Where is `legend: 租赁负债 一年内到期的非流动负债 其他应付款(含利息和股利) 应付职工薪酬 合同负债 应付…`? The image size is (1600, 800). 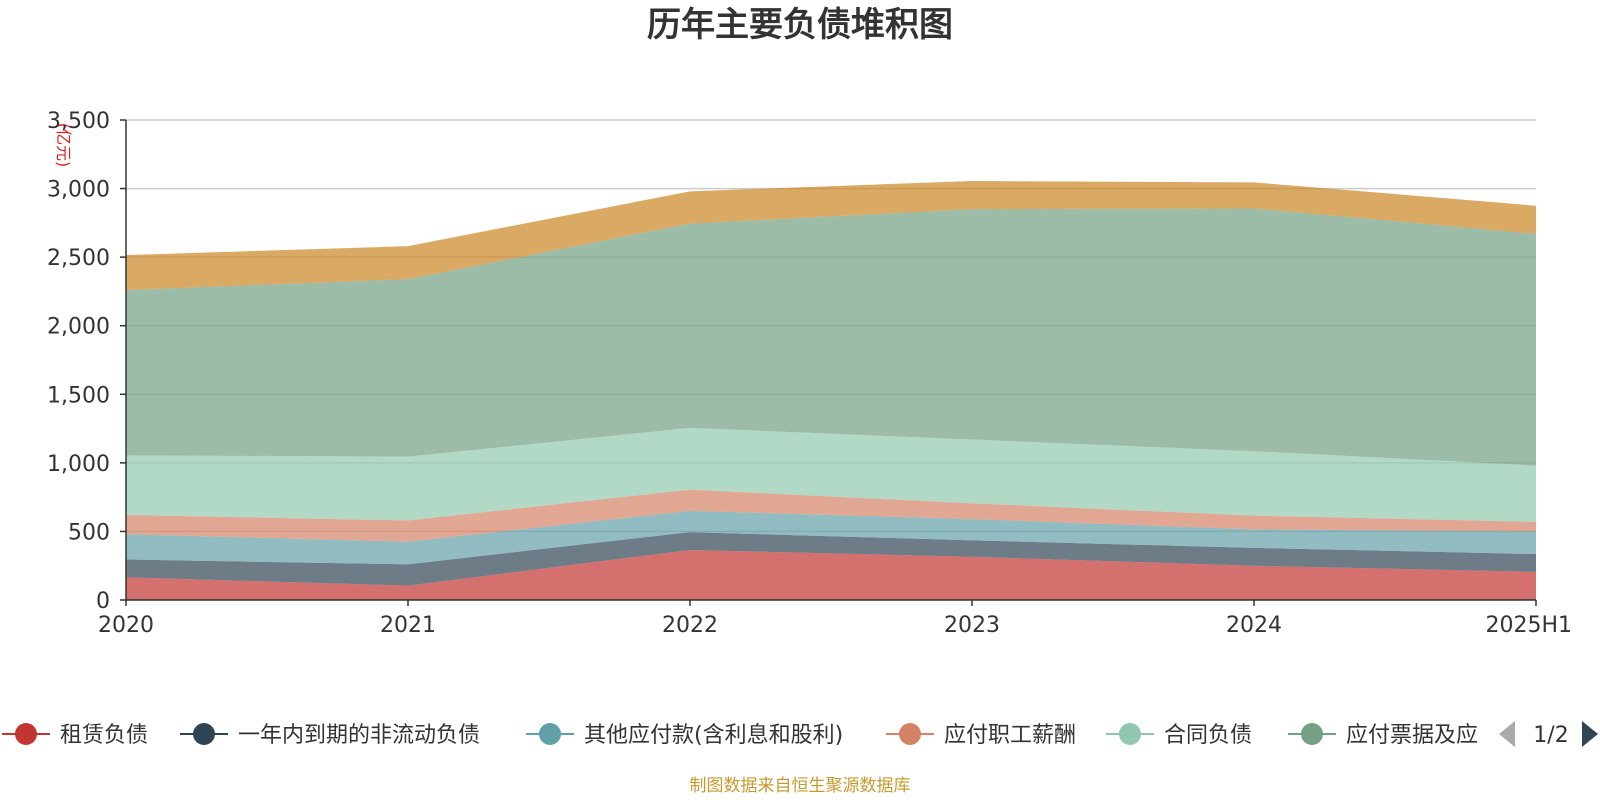 legend: 租赁负债 一年内到期的非流动负债 其他应付款(含利息和股利) 应付职工薪酬 合同负债 应付… is located at coordinates (800, 734).